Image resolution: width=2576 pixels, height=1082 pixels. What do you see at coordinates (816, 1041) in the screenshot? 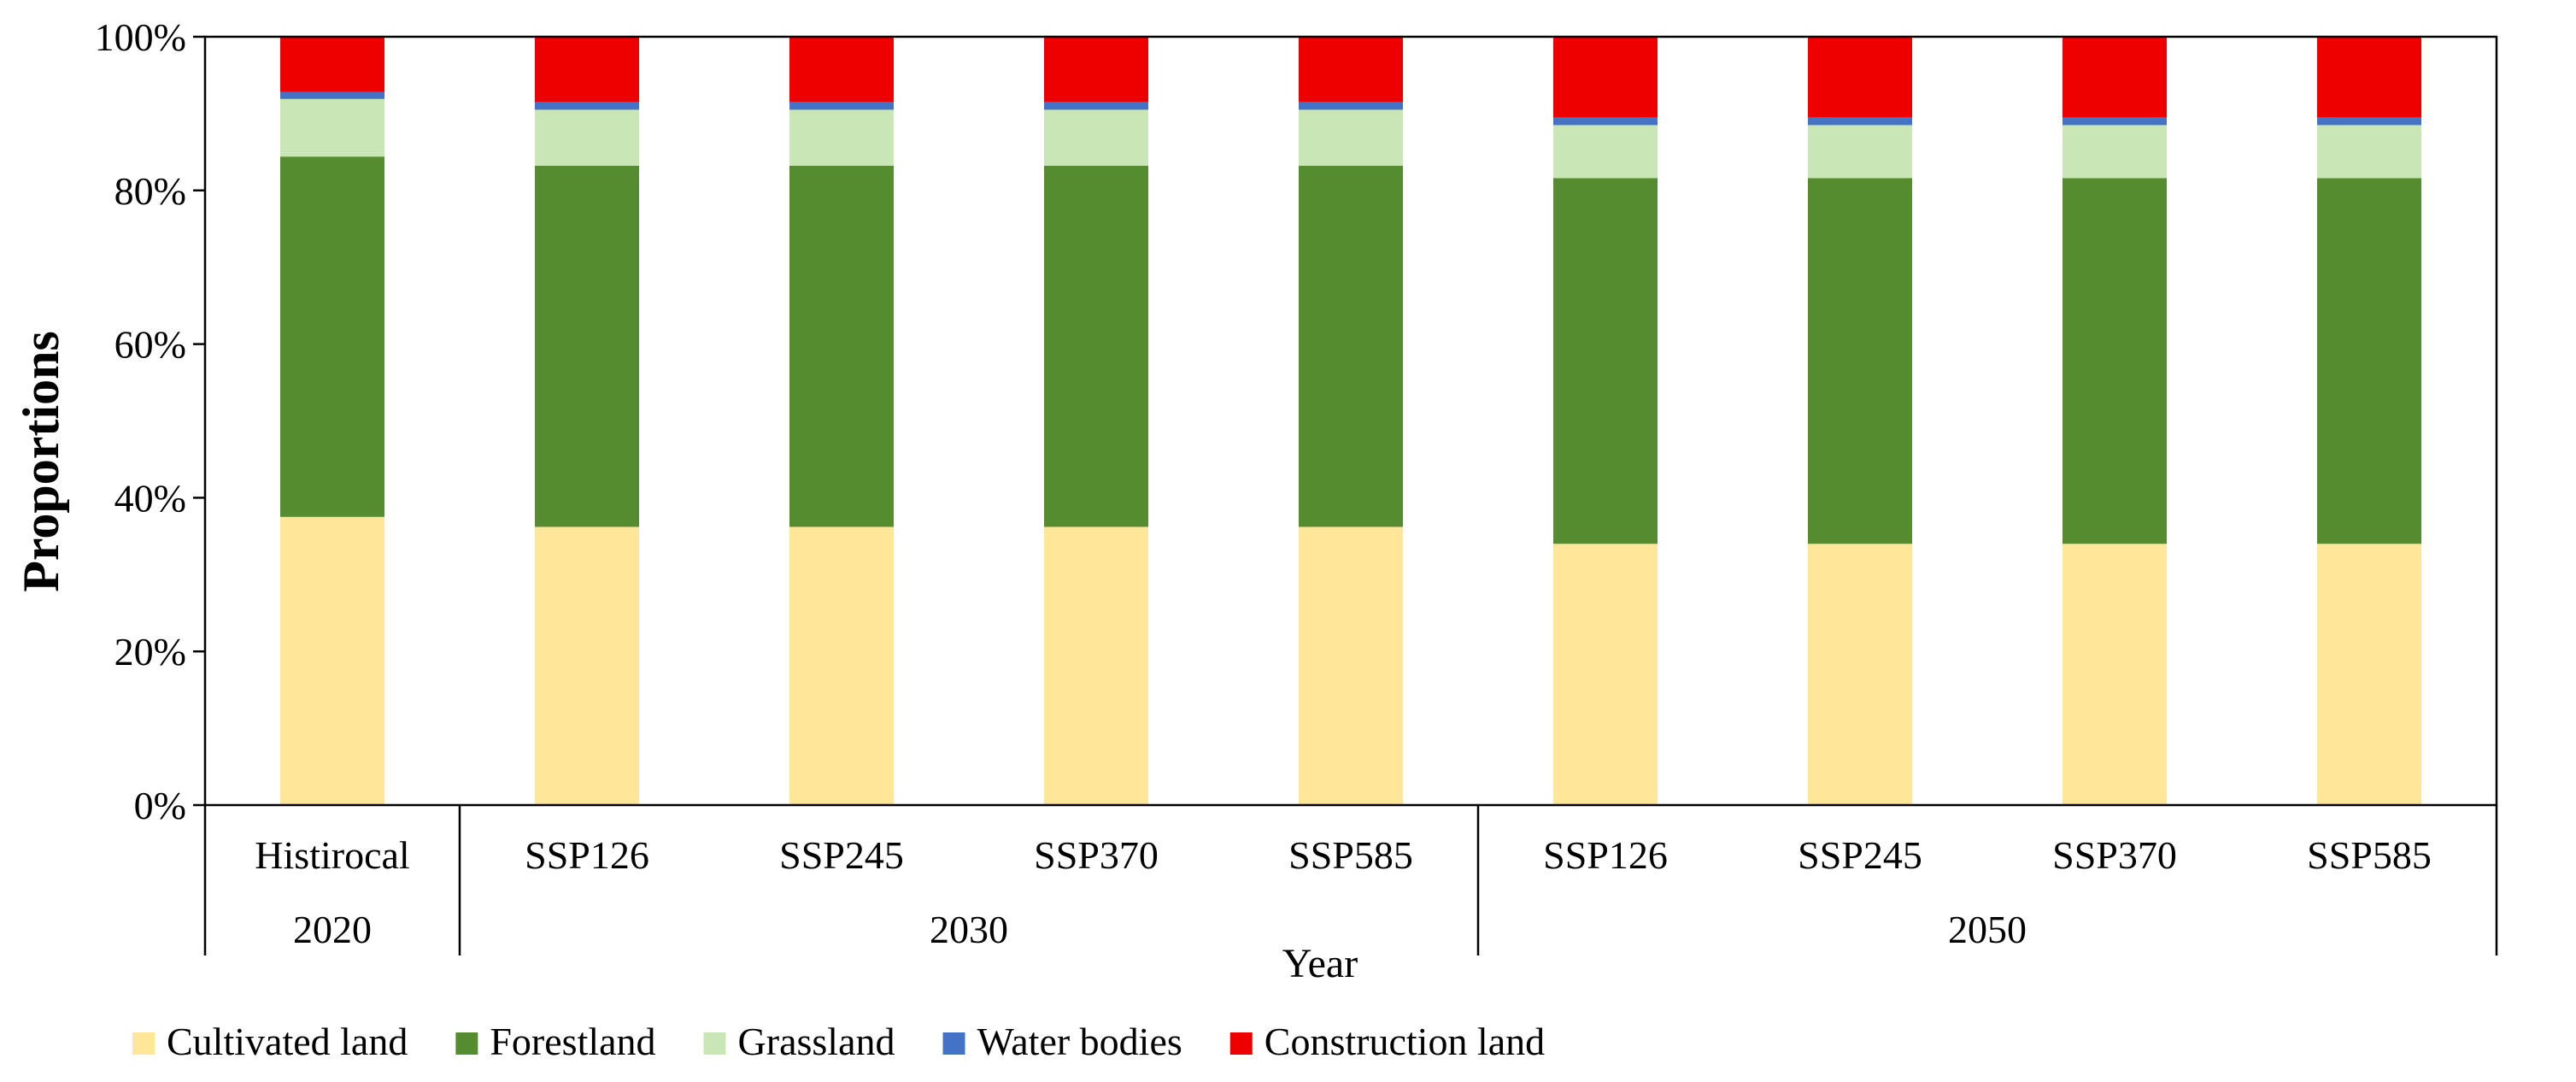
I see `legend-label-grassland: Grassland` at bounding box center [816, 1041].